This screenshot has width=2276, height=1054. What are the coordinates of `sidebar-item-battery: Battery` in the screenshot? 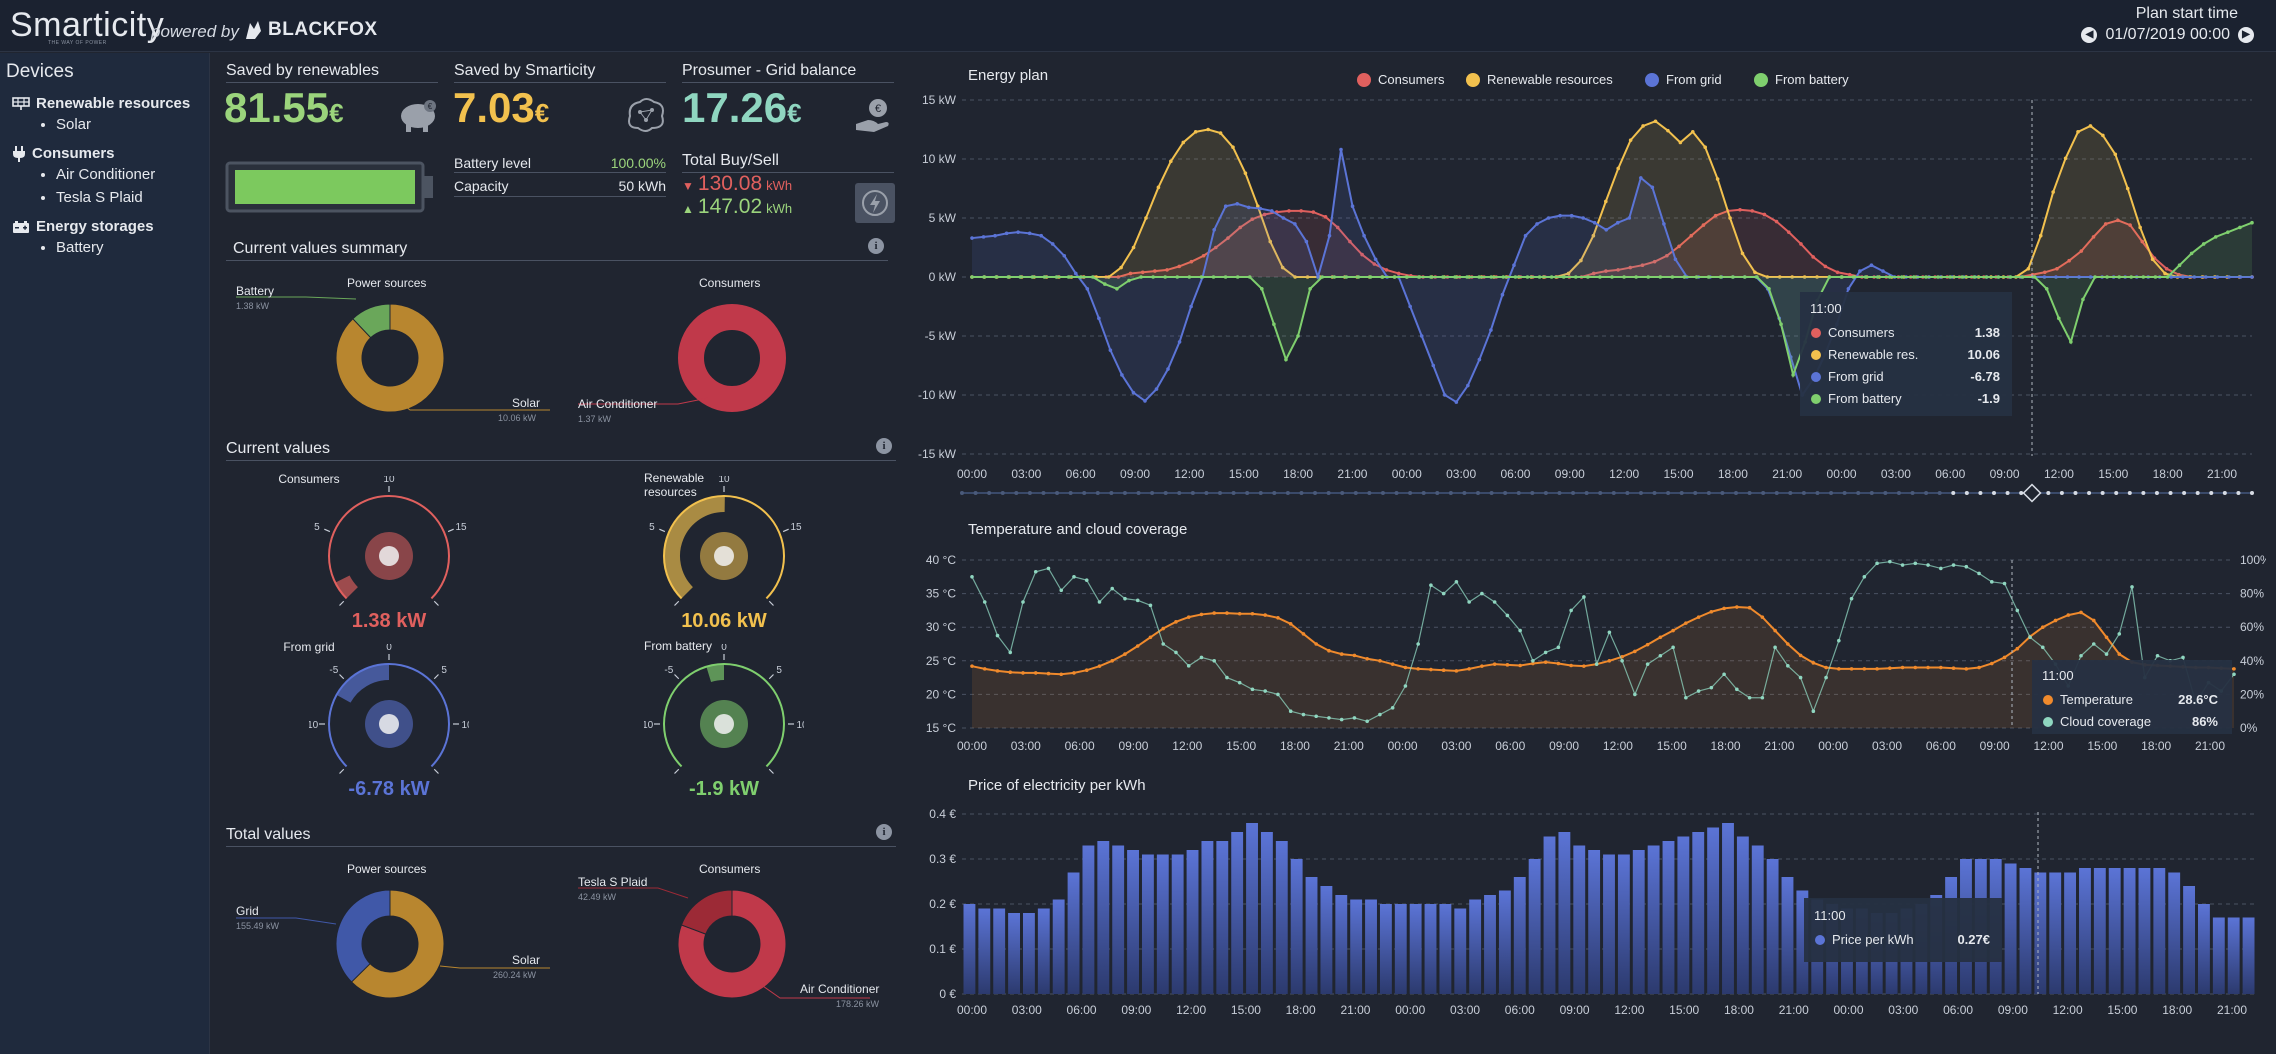 It's located at (132, 247).